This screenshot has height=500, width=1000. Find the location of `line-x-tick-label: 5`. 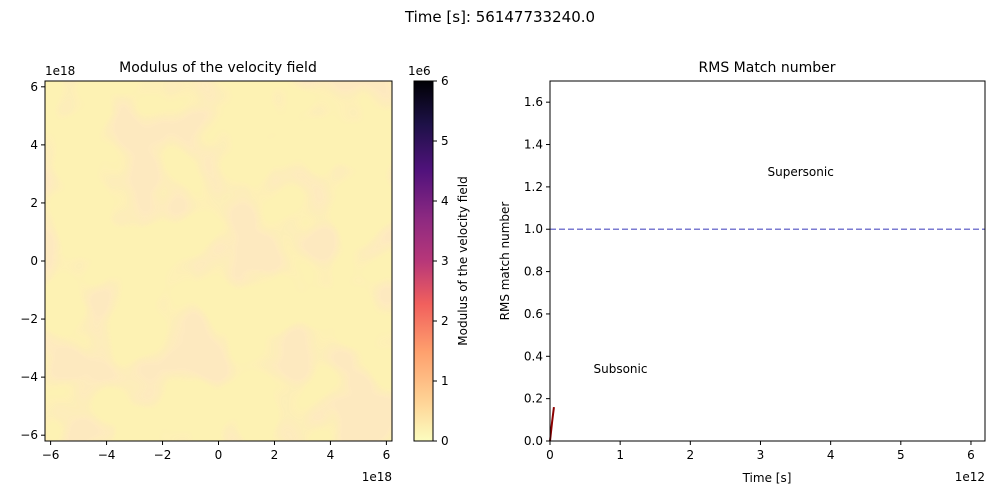

line-x-tick-label: 5 is located at coordinates (901, 455).